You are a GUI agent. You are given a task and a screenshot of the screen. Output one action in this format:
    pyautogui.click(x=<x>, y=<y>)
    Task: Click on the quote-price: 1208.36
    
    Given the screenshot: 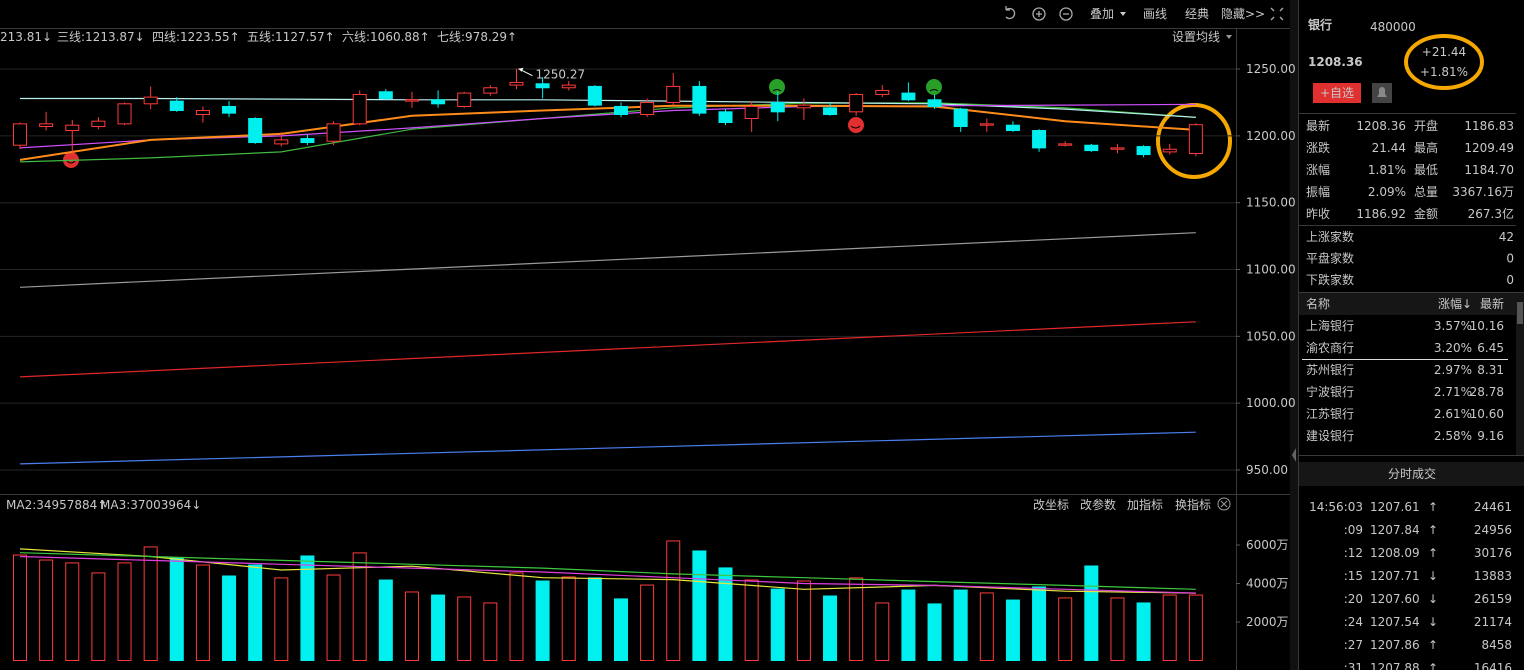 What is the action you would take?
    pyautogui.click(x=1335, y=62)
    